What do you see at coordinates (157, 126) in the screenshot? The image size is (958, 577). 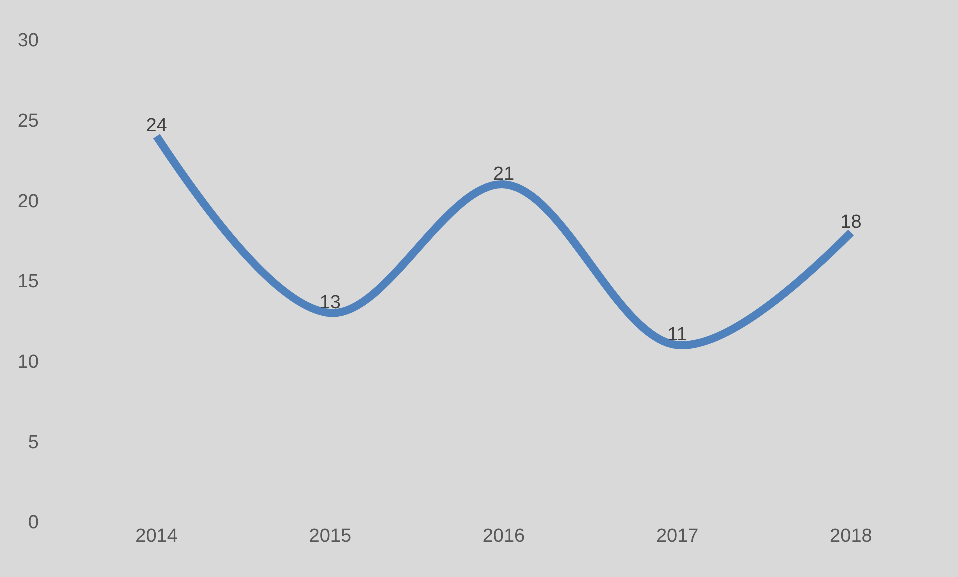 I see `data-label: 24` at bounding box center [157, 126].